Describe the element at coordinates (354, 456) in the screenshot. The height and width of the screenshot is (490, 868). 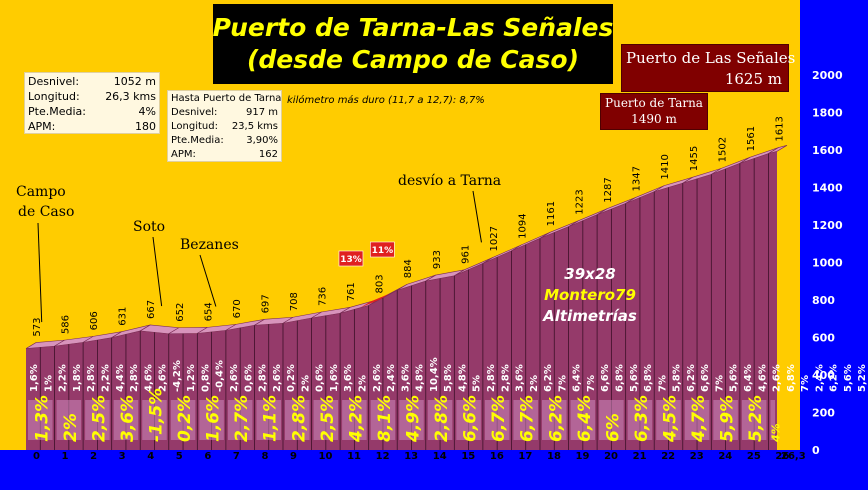
I see `x-tick-label: 11` at that location.